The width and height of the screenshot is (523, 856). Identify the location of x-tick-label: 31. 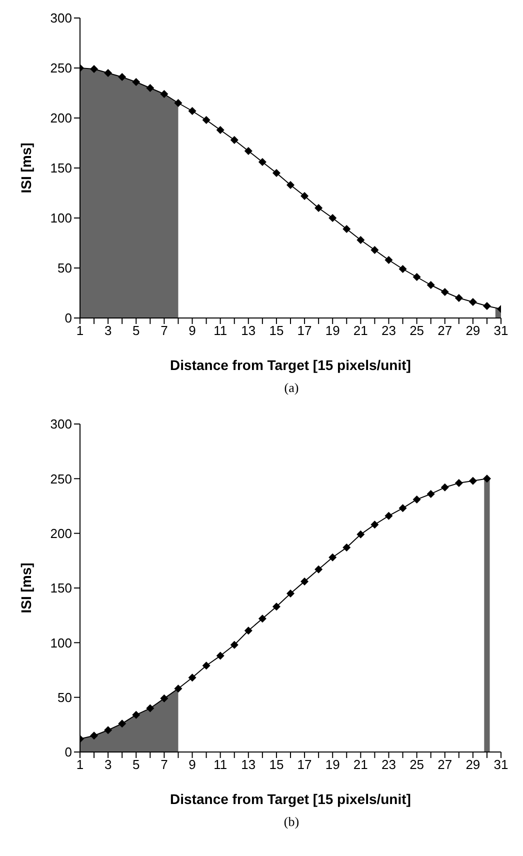
(501, 330).